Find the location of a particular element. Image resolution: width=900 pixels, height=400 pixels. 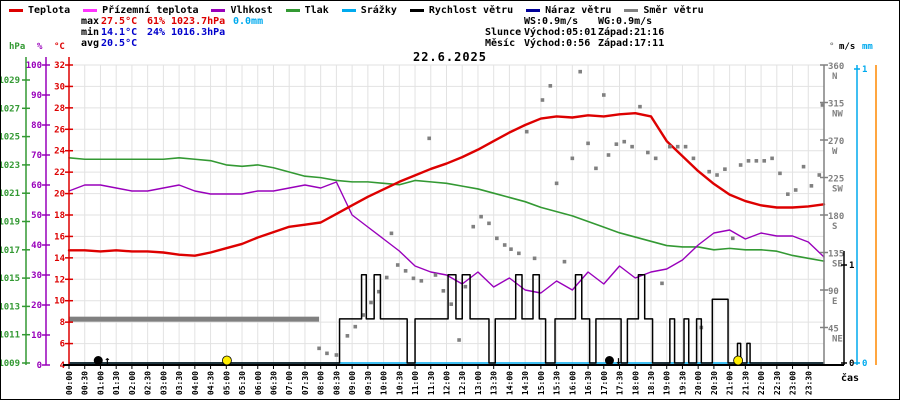

svg-text: 07:30 is located at coordinates (305, 383).